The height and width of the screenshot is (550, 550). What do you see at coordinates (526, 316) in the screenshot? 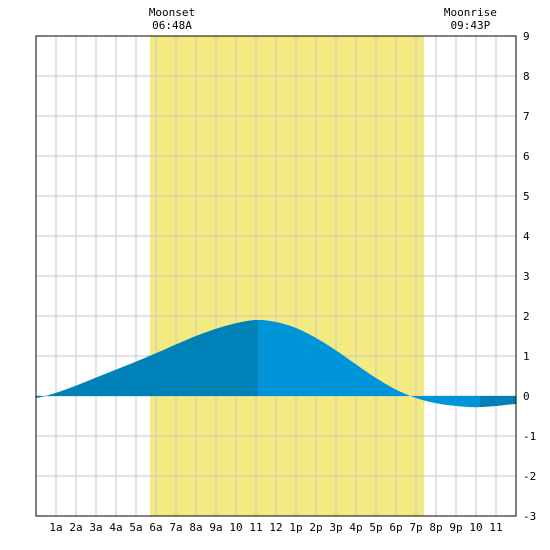
I see `y-tick-label: 2` at bounding box center [526, 316].